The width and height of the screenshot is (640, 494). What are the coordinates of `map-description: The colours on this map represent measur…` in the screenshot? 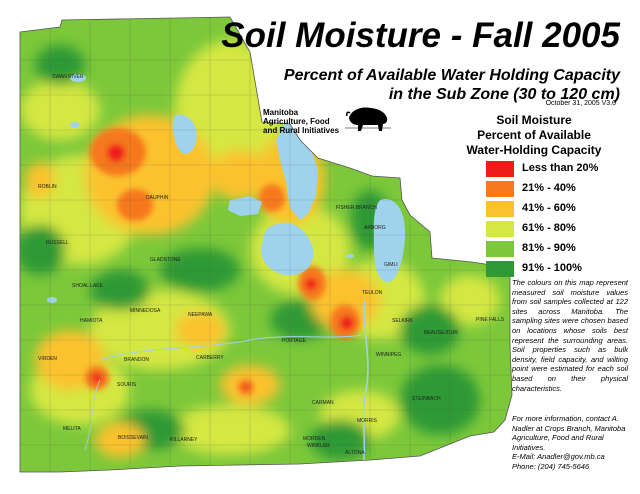 It's located at (570, 335).